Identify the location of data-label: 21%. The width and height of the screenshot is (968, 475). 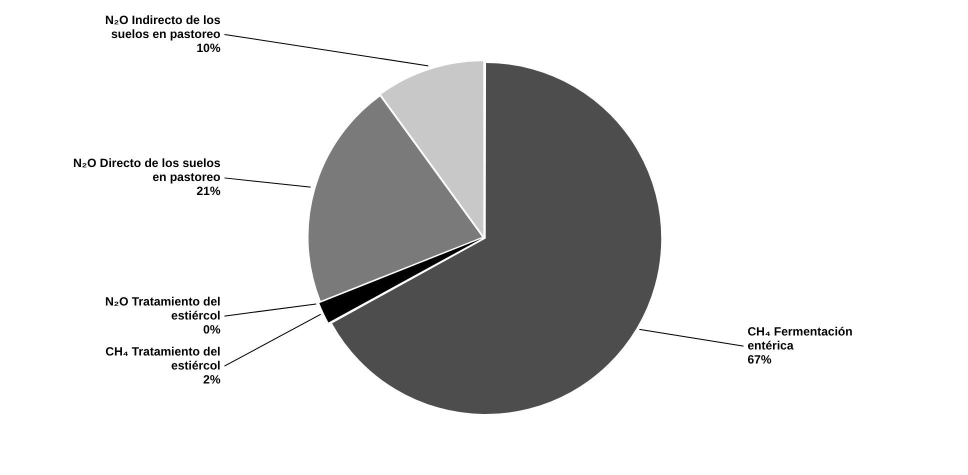
(208, 191).